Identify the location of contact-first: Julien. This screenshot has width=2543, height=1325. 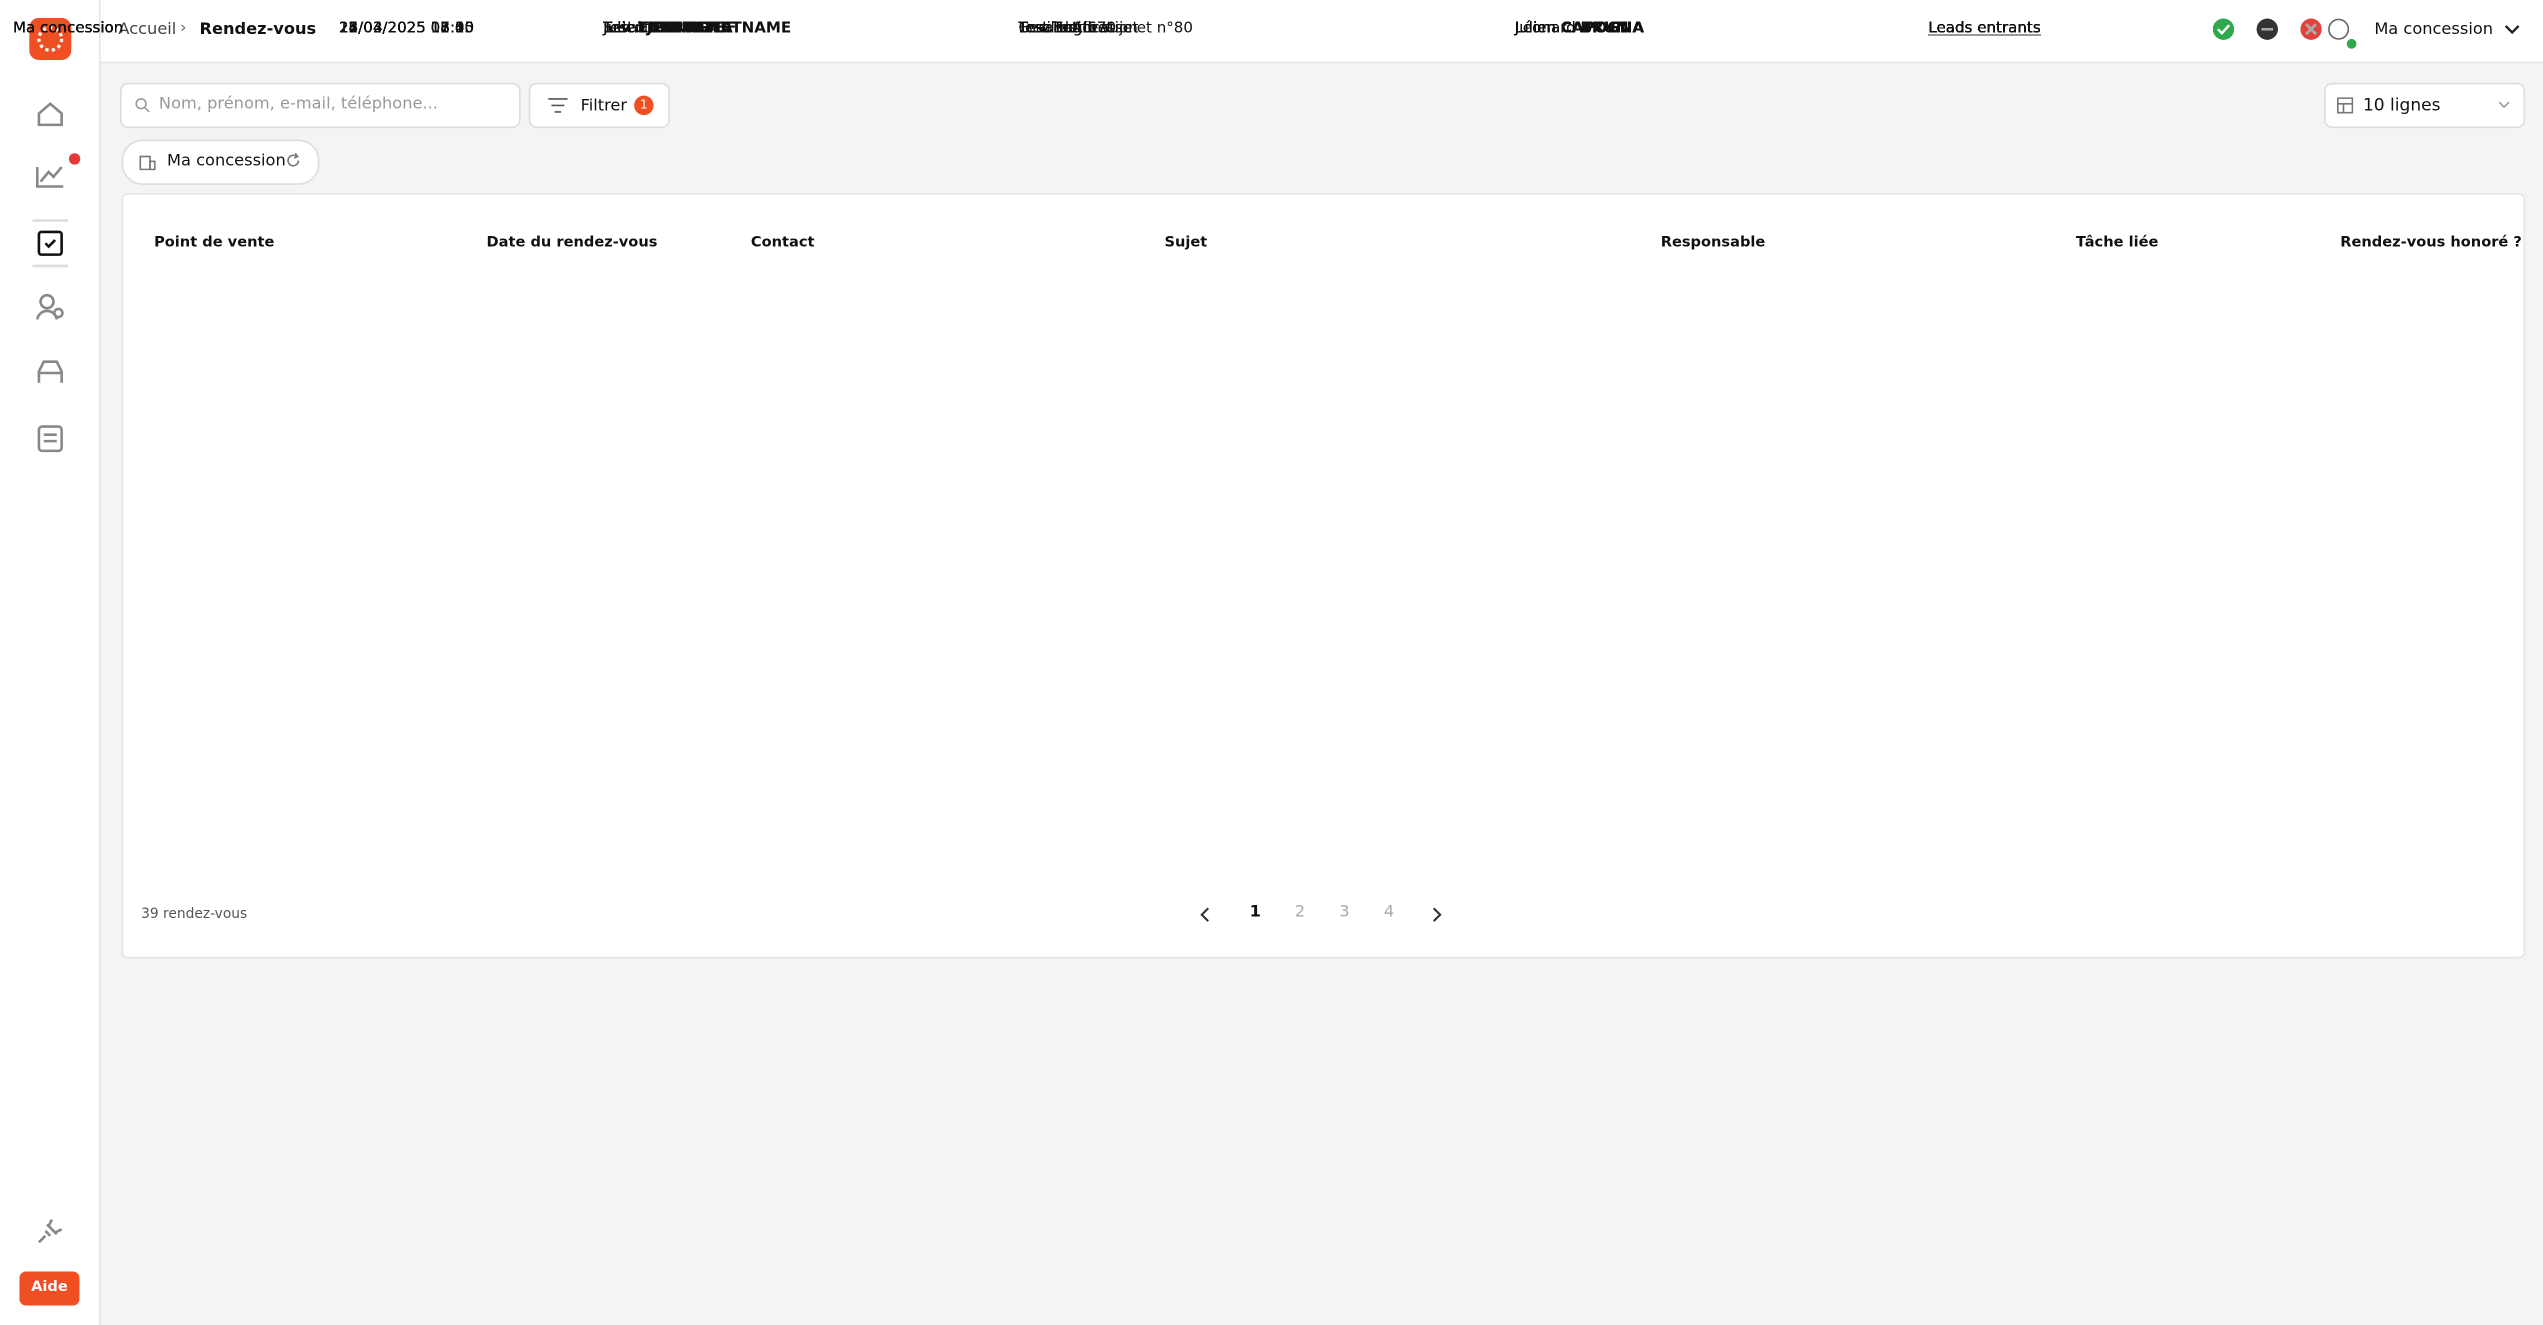
(624, 28).